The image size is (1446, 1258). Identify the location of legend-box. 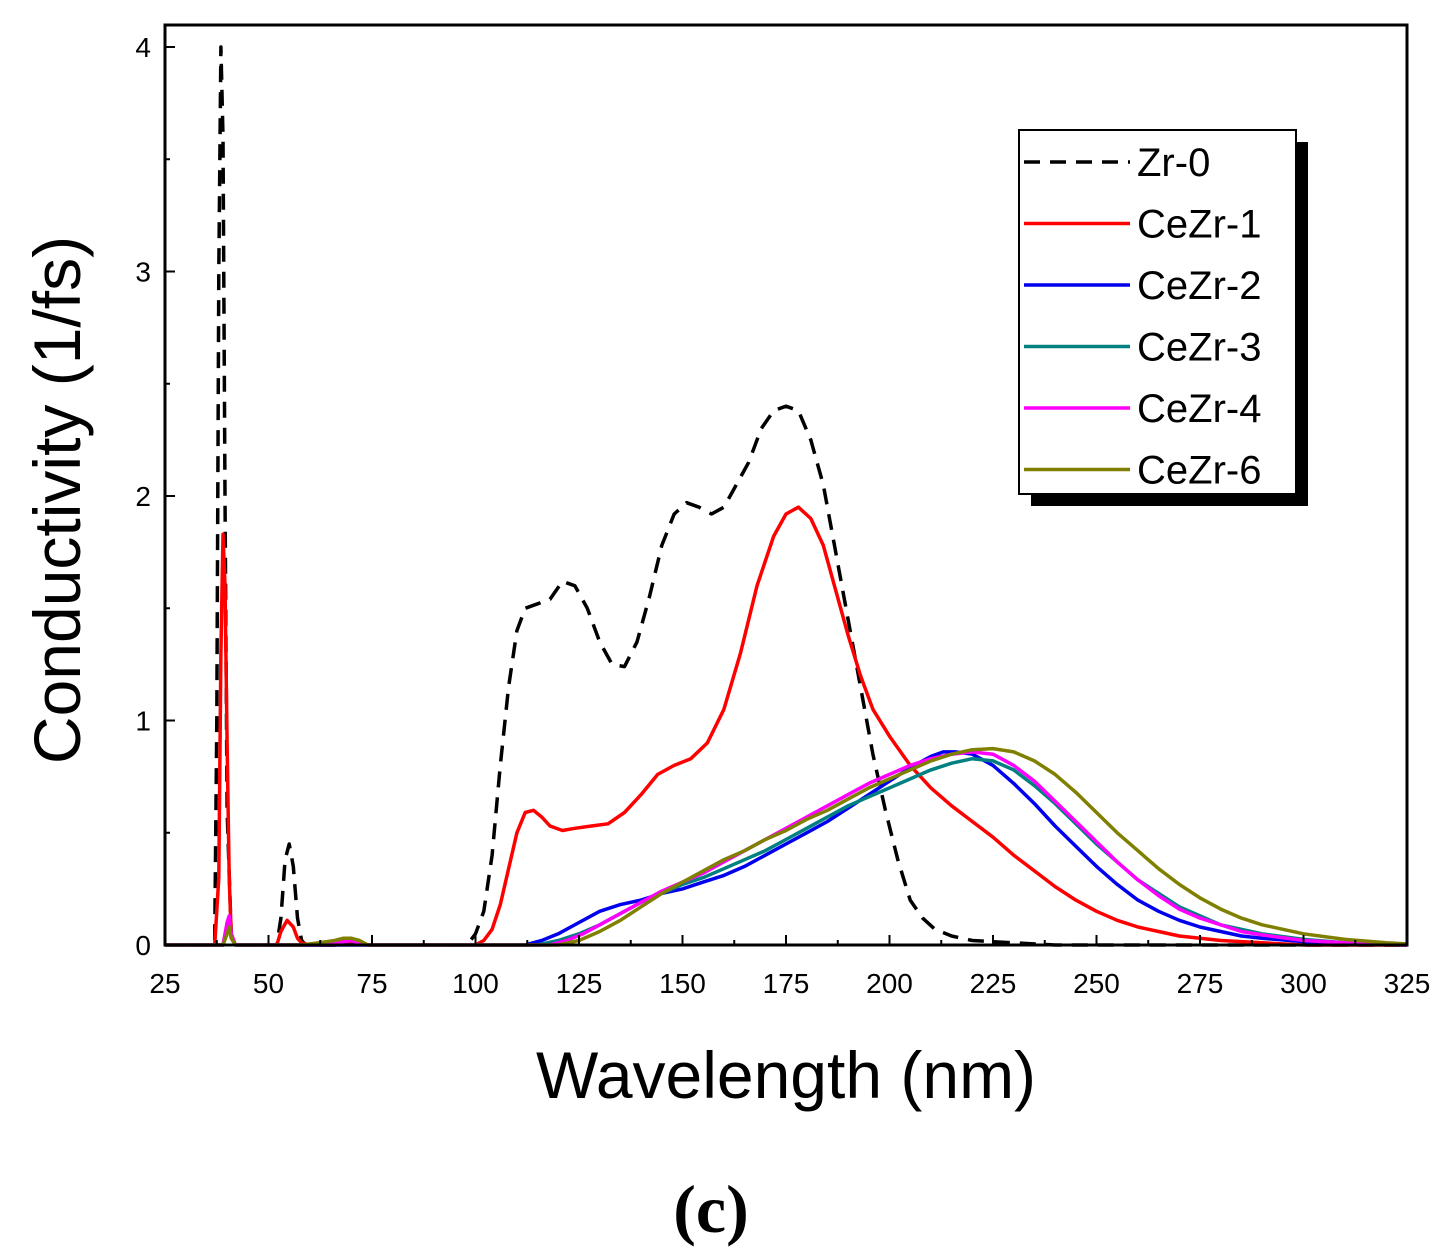
(1157, 312).